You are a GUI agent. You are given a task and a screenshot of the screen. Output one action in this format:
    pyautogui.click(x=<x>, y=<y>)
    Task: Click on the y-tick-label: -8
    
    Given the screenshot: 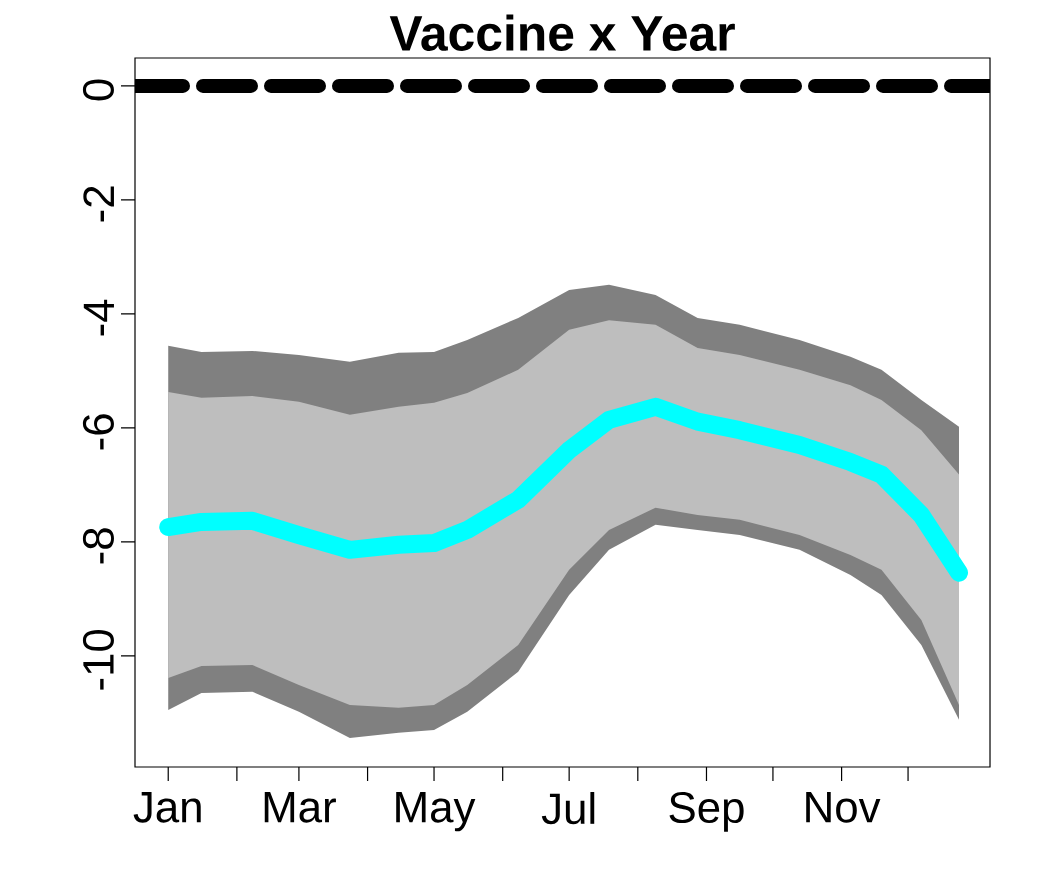 What is the action you would take?
    pyautogui.click(x=98, y=546)
    